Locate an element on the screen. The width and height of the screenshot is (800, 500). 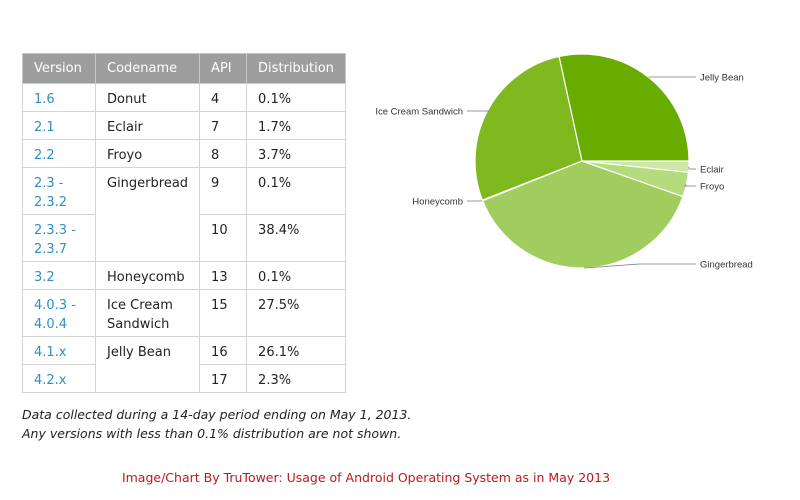
table-row: 2.2 Froyo 8 3.7% is located at coordinates (184, 153).